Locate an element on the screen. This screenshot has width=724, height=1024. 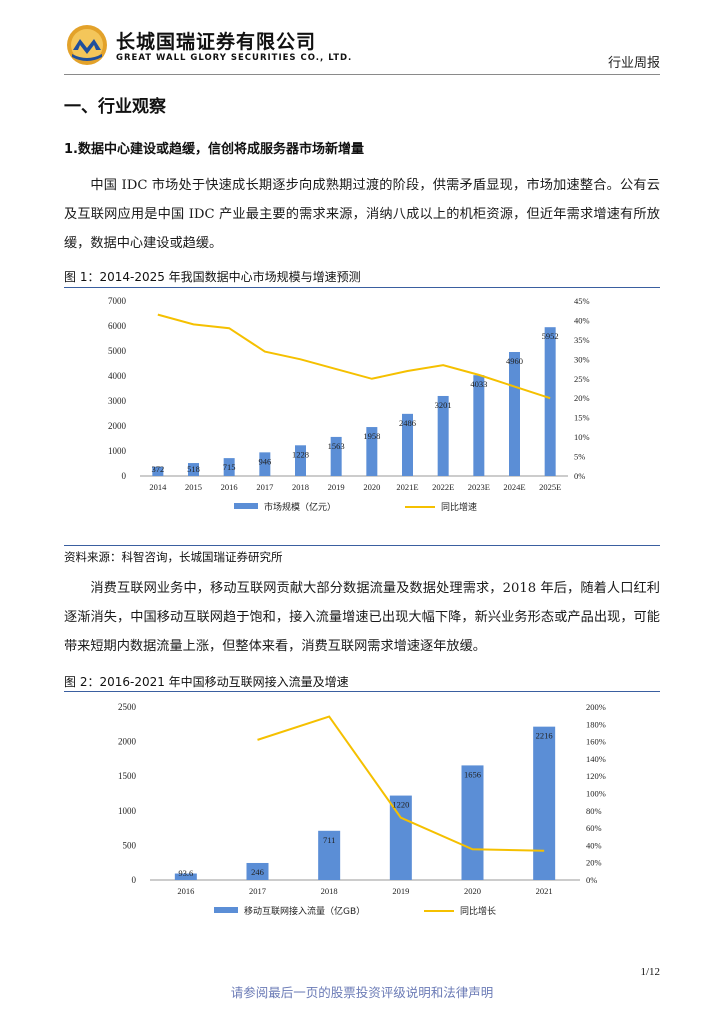
page-number: 1/12 is located at coordinates (650, 972).